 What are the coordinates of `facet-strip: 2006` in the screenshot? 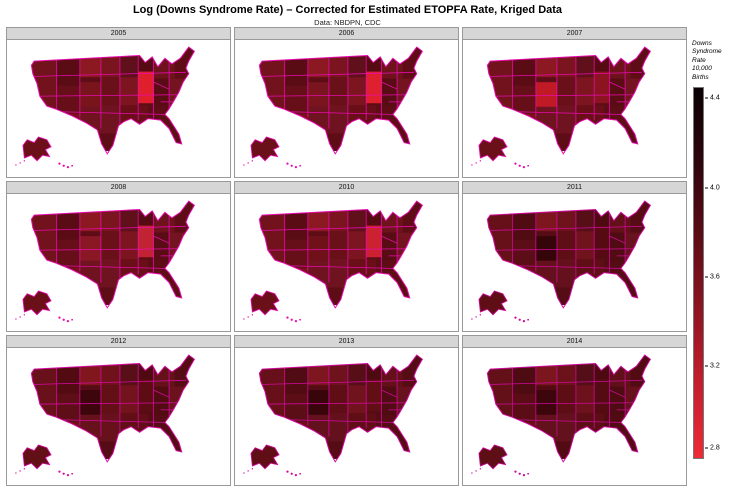 It's located at (346, 34).